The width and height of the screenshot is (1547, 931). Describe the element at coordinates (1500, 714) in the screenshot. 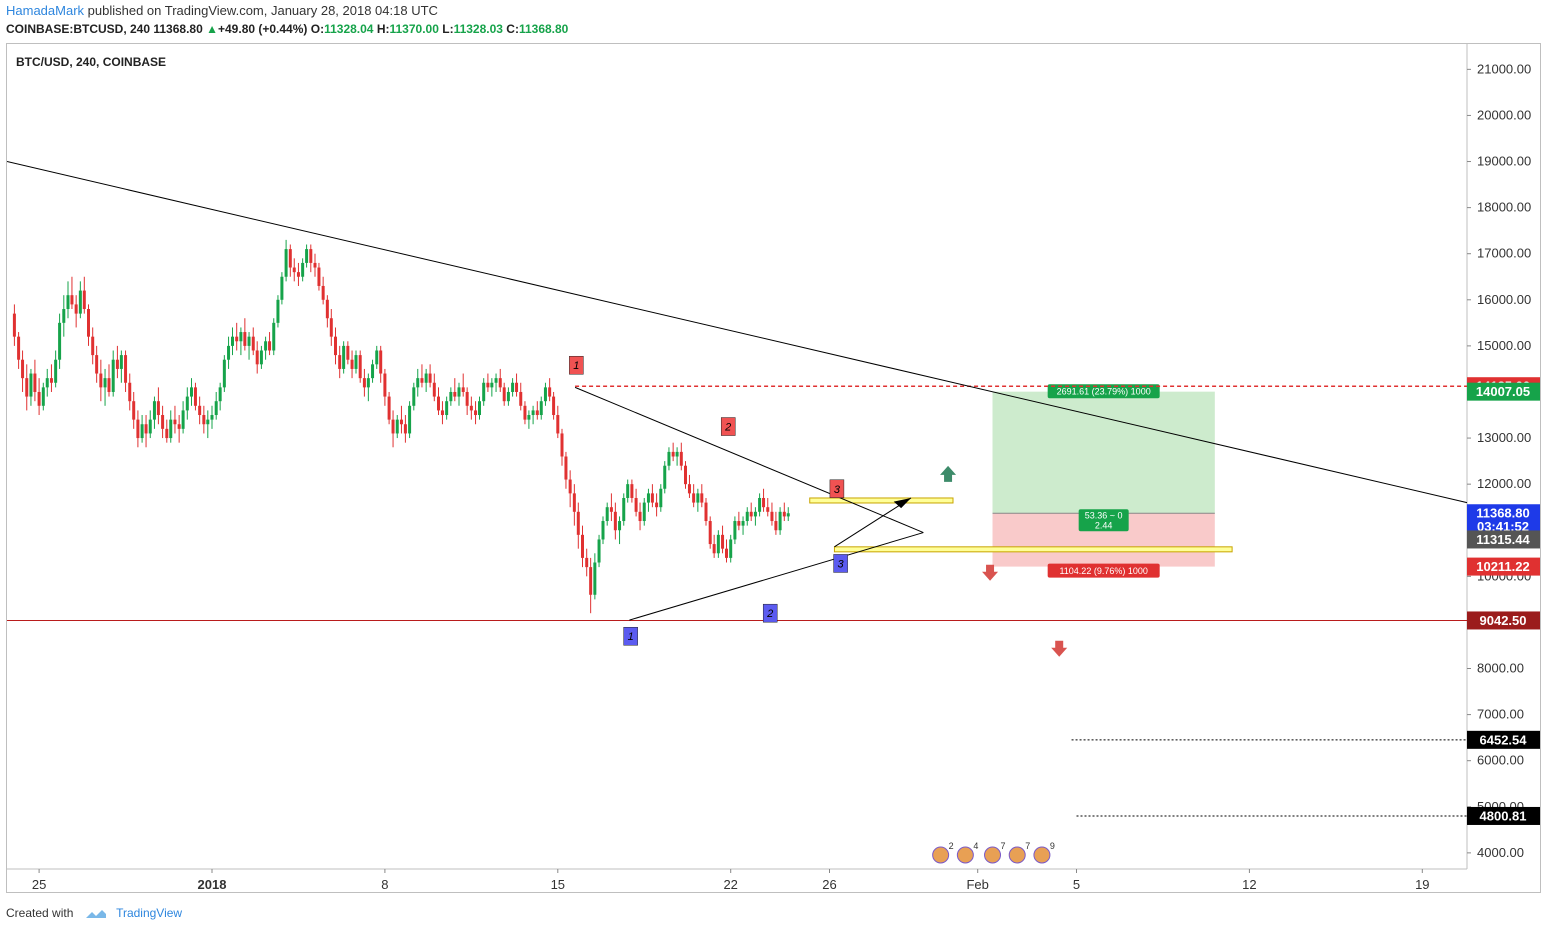

I see `y-tick-label: 7000.00` at that location.